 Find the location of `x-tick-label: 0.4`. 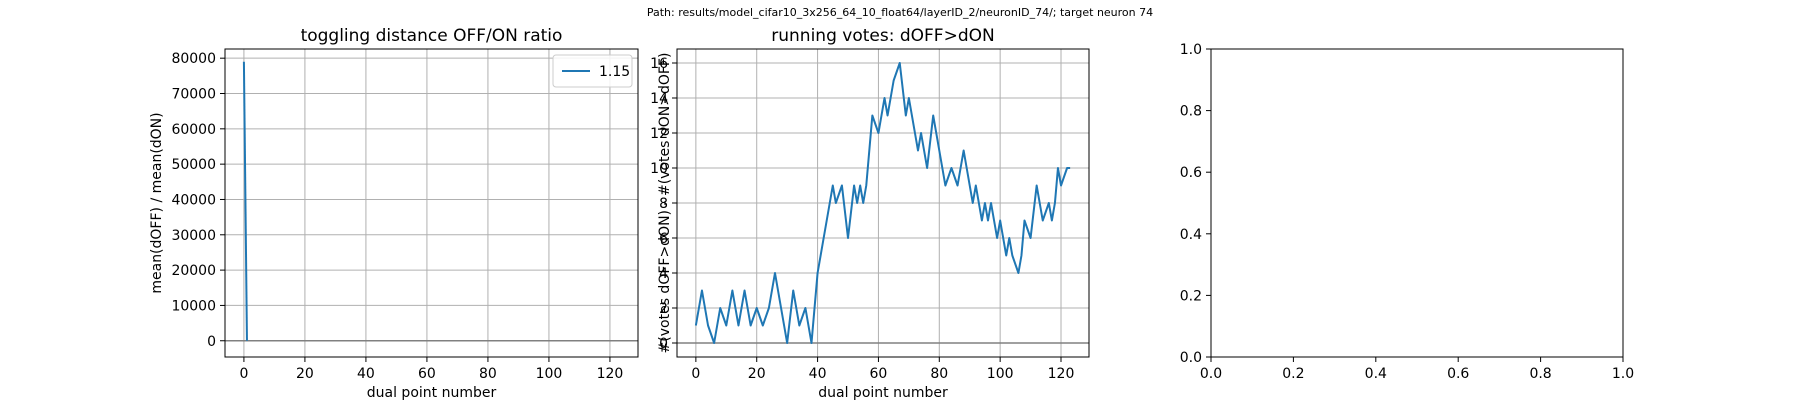

x-tick-label: 0.4 is located at coordinates (1376, 374).